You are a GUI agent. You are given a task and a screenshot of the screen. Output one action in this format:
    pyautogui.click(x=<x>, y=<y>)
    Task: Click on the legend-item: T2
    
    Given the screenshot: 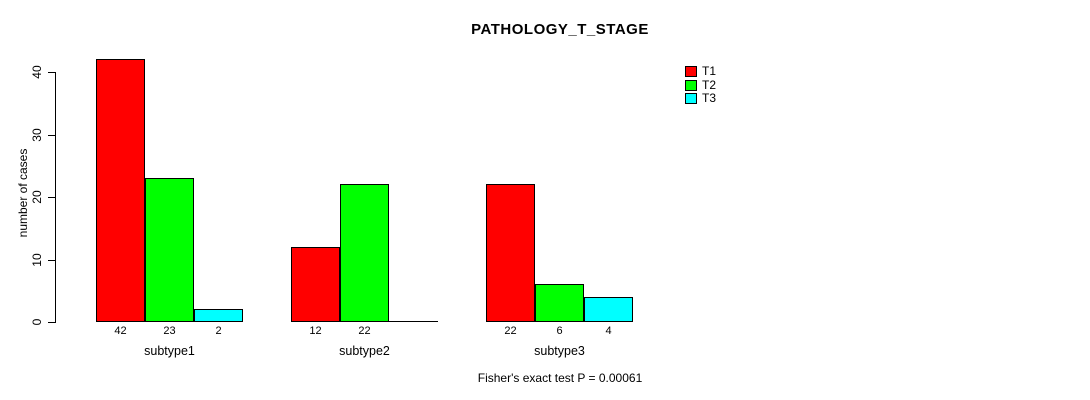 What is the action you would take?
    pyautogui.click(x=701, y=85)
    